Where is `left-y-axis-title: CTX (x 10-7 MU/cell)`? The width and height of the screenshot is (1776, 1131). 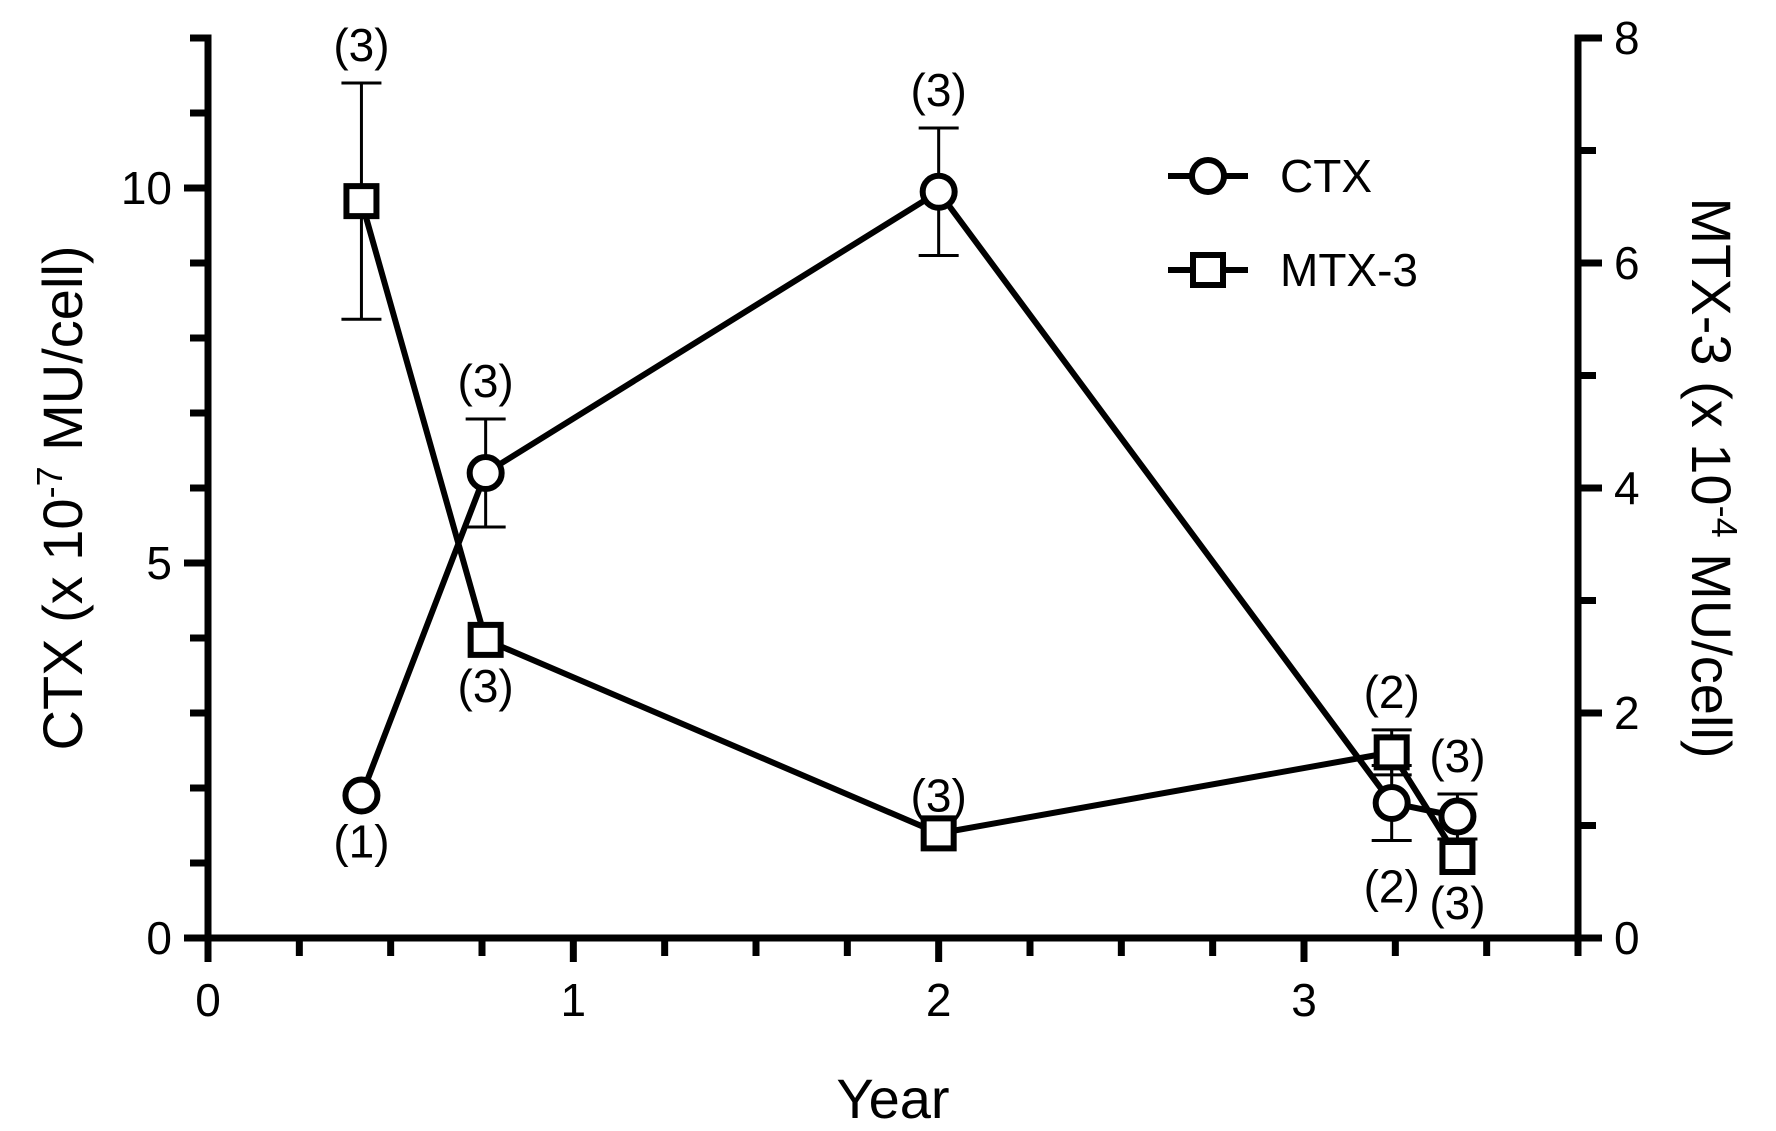 left-y-axis-title: CTX (x 10-7 MU/cell) is located at coordinates (61, 498).